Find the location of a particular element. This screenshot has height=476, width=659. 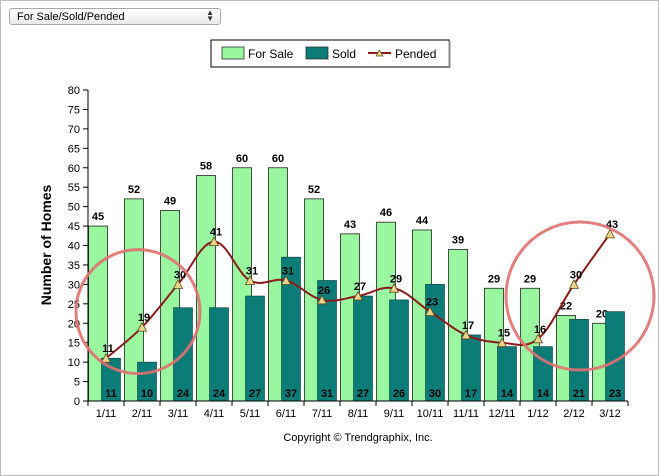

y-tick-label: 15 is located at coordinates (74, 344).